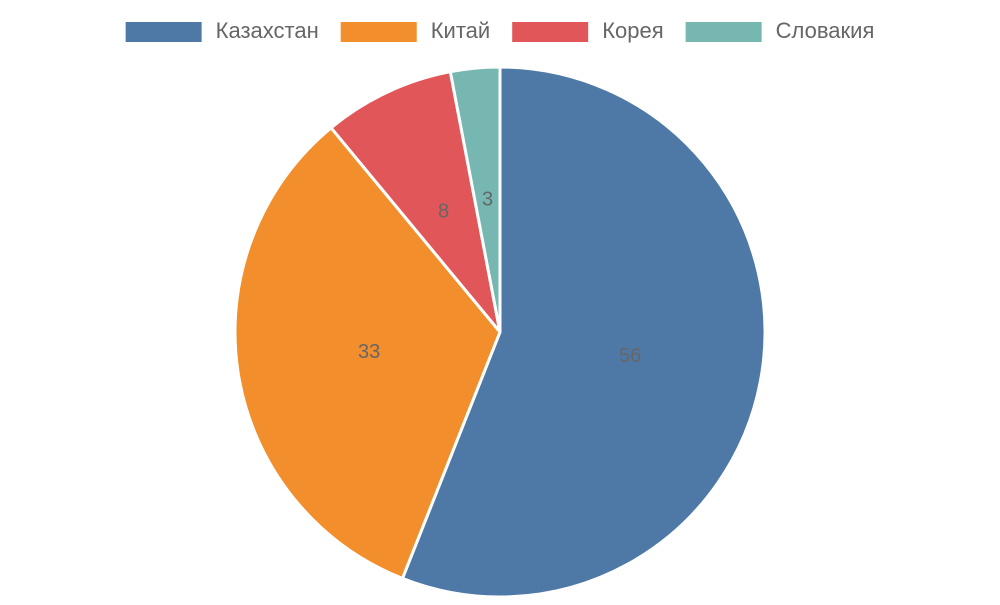 This screenshot has height=605, width=1000. Describe the element at coordinates (267, 30) in the screenshot. I see `legend-label: Казахстан` at that location.